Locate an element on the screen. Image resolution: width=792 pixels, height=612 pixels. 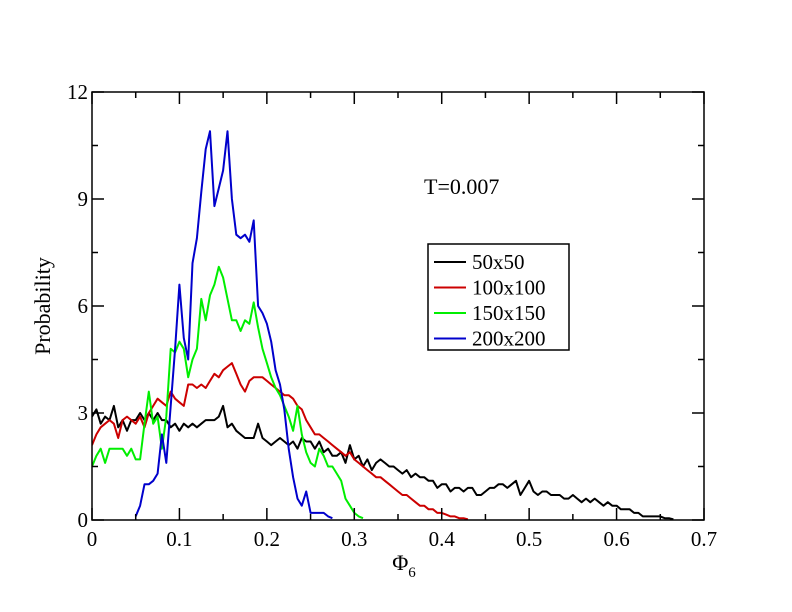
y-tick-label: 6 is located at coordinates (83, 306).